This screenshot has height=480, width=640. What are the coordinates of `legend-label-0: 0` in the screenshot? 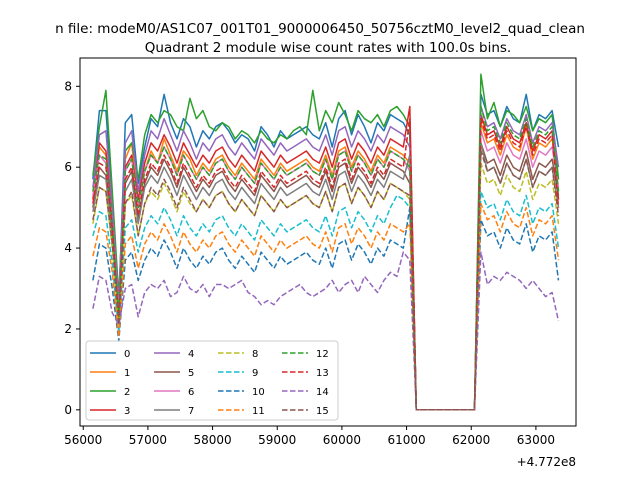 It's located at (127, 354).